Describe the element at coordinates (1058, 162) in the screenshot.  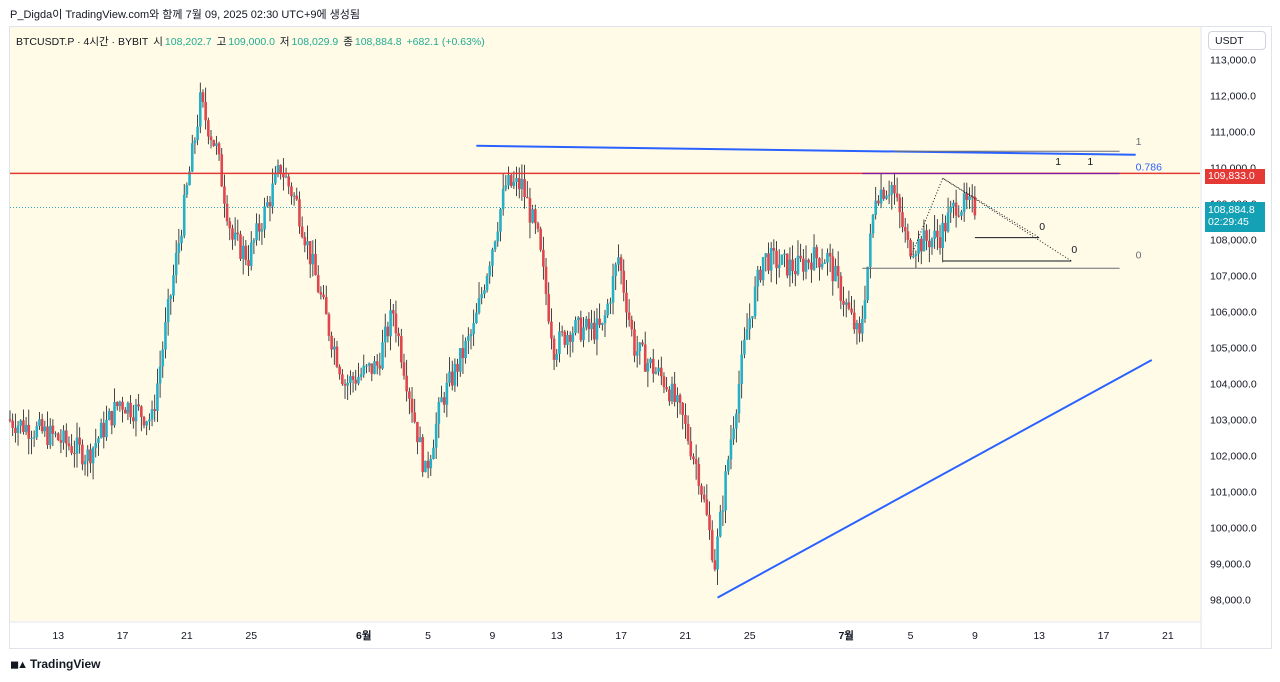
I see `fib-label-1-a: 1` at that location.